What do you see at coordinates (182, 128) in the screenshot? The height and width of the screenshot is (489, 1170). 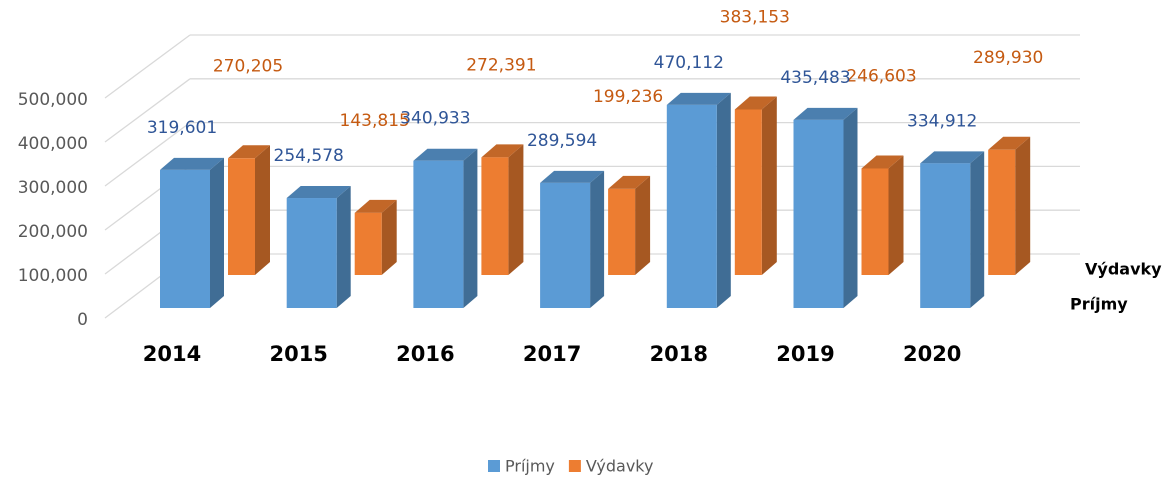 I see `value-label: 319,601` at bounding box center [182, 128].